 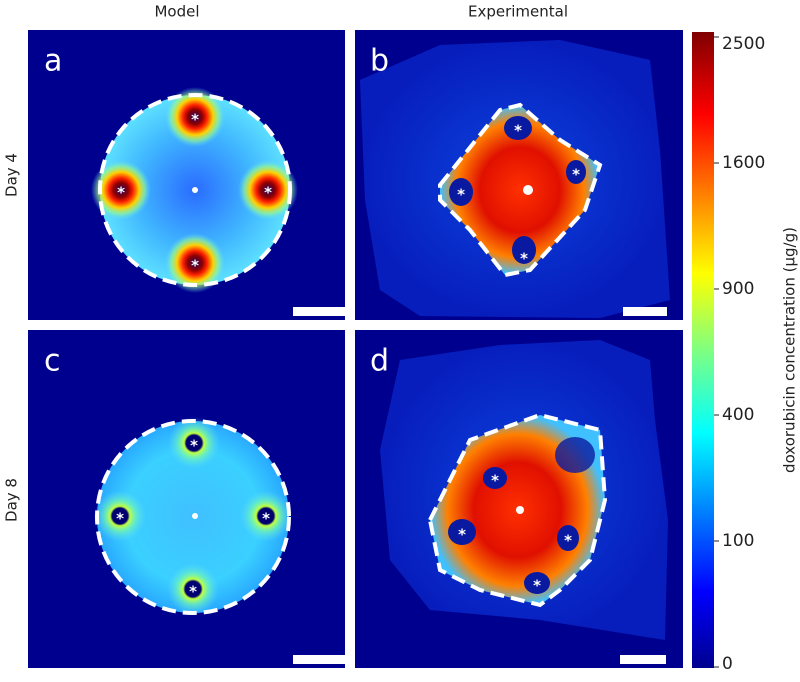 What do you see at coordinates (176, 12) in the screenshot?
I see `column-header: Model` at bounding box center [176, 12].